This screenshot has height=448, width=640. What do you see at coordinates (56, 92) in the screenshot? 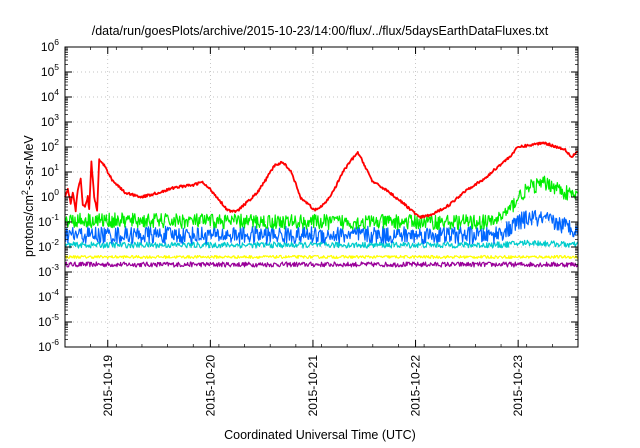
I see `y-tick-exp: 4` at bounding box center [56, 92].